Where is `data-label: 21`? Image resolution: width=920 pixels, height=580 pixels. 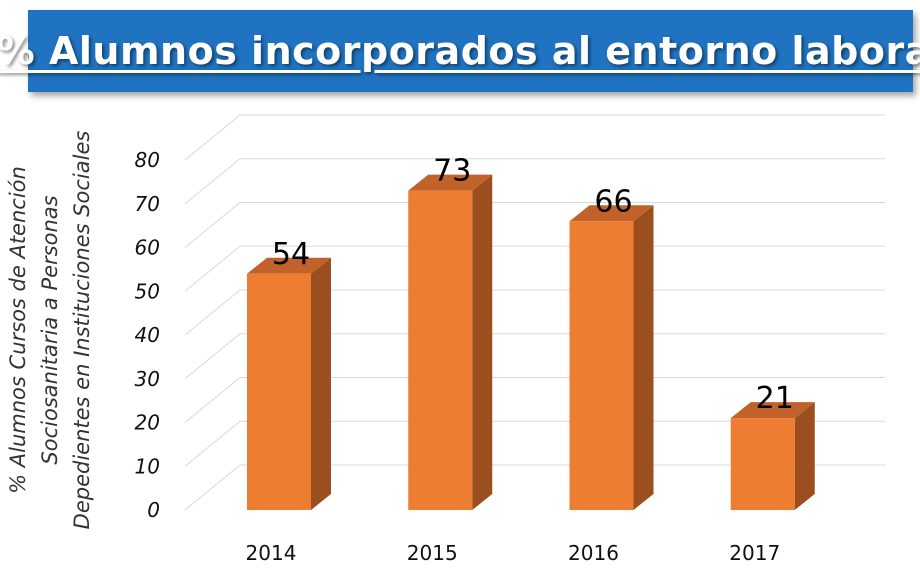 data-label: 21 is located at coordinates (775, 398).